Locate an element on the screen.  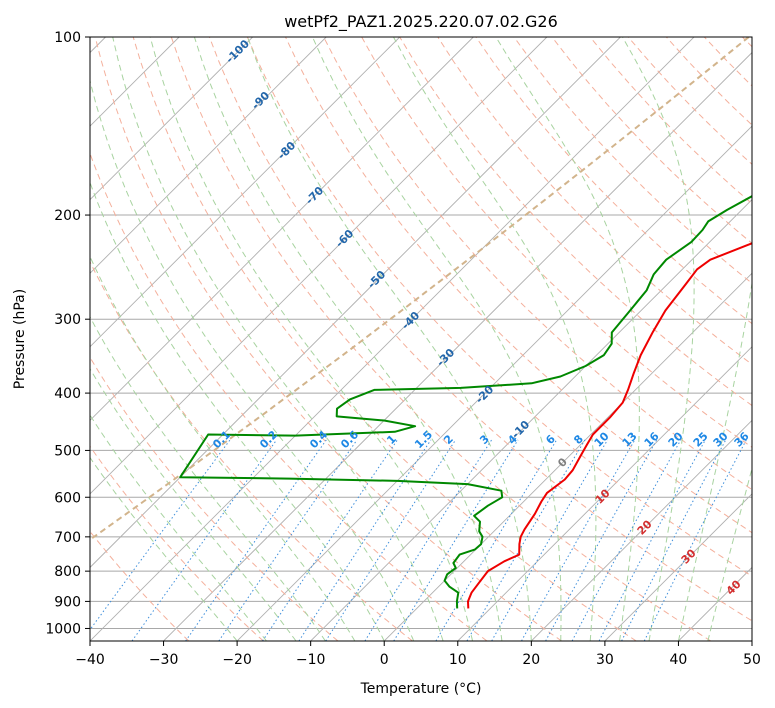
y-axis-ticks: 100 200 300 400 500 600 700 800 900 1000 is located at coordinates (67, 334).